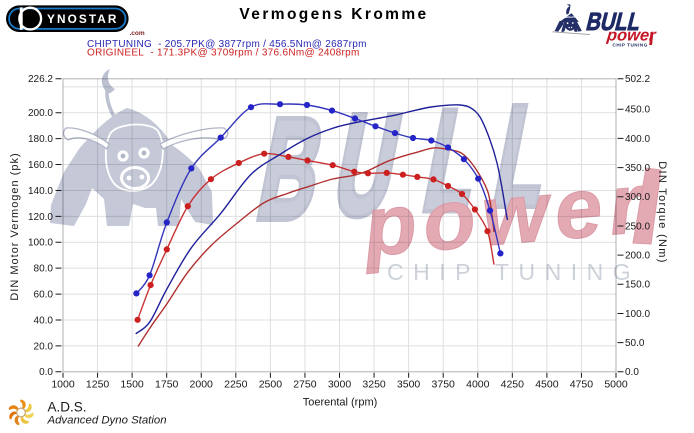 Image resolution: width=694 pixels, height=433 pixels. I want to click on svg-text: 80.0, so click(44, 269).